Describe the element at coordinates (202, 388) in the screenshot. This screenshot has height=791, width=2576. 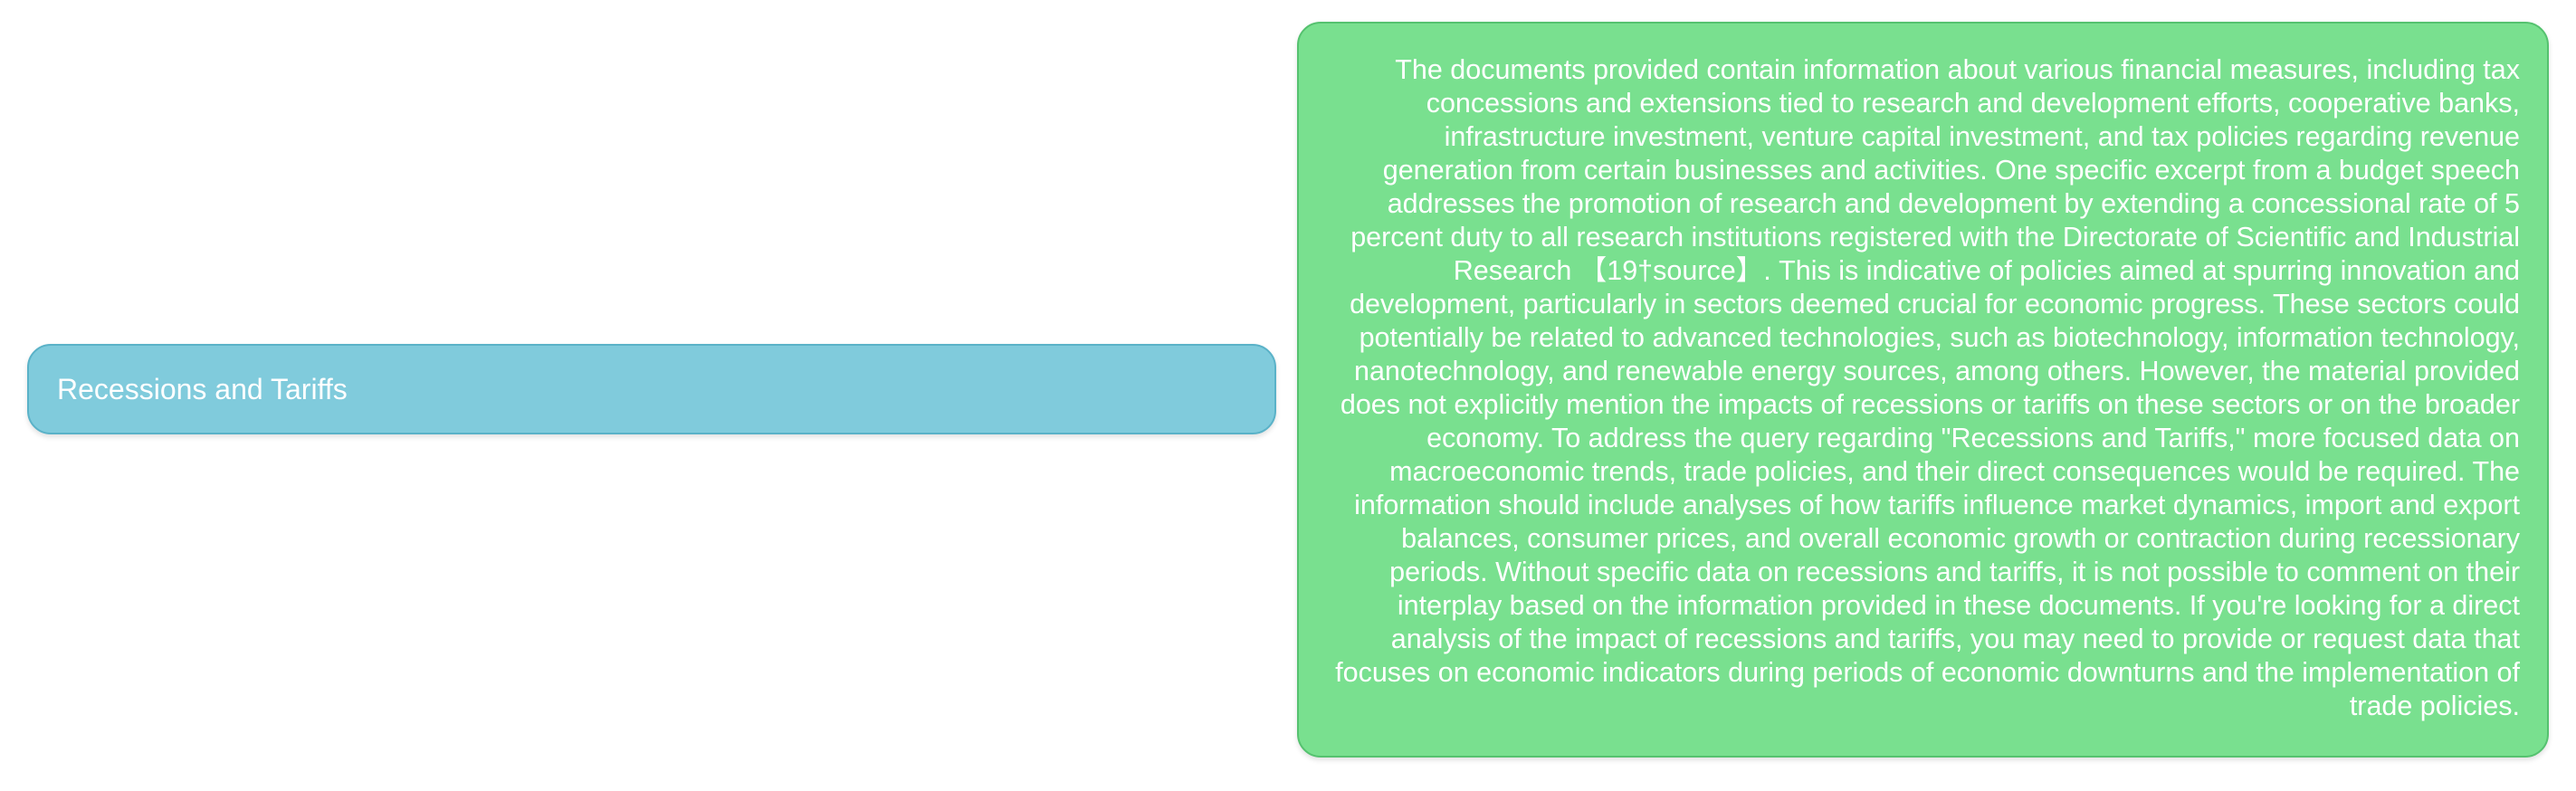
I see `topic-node-label: Recessions and Tariffs` at that location.